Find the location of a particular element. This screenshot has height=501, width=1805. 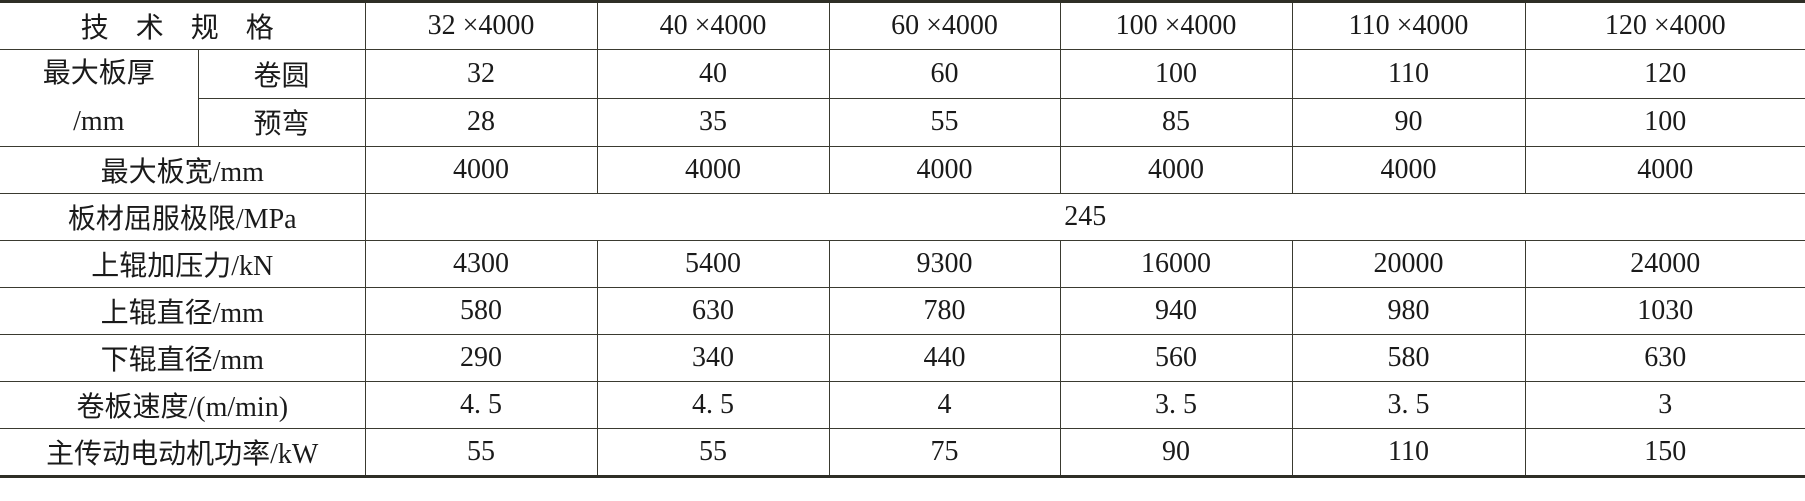

cell: 150 is located at coordinates (1664, 452).